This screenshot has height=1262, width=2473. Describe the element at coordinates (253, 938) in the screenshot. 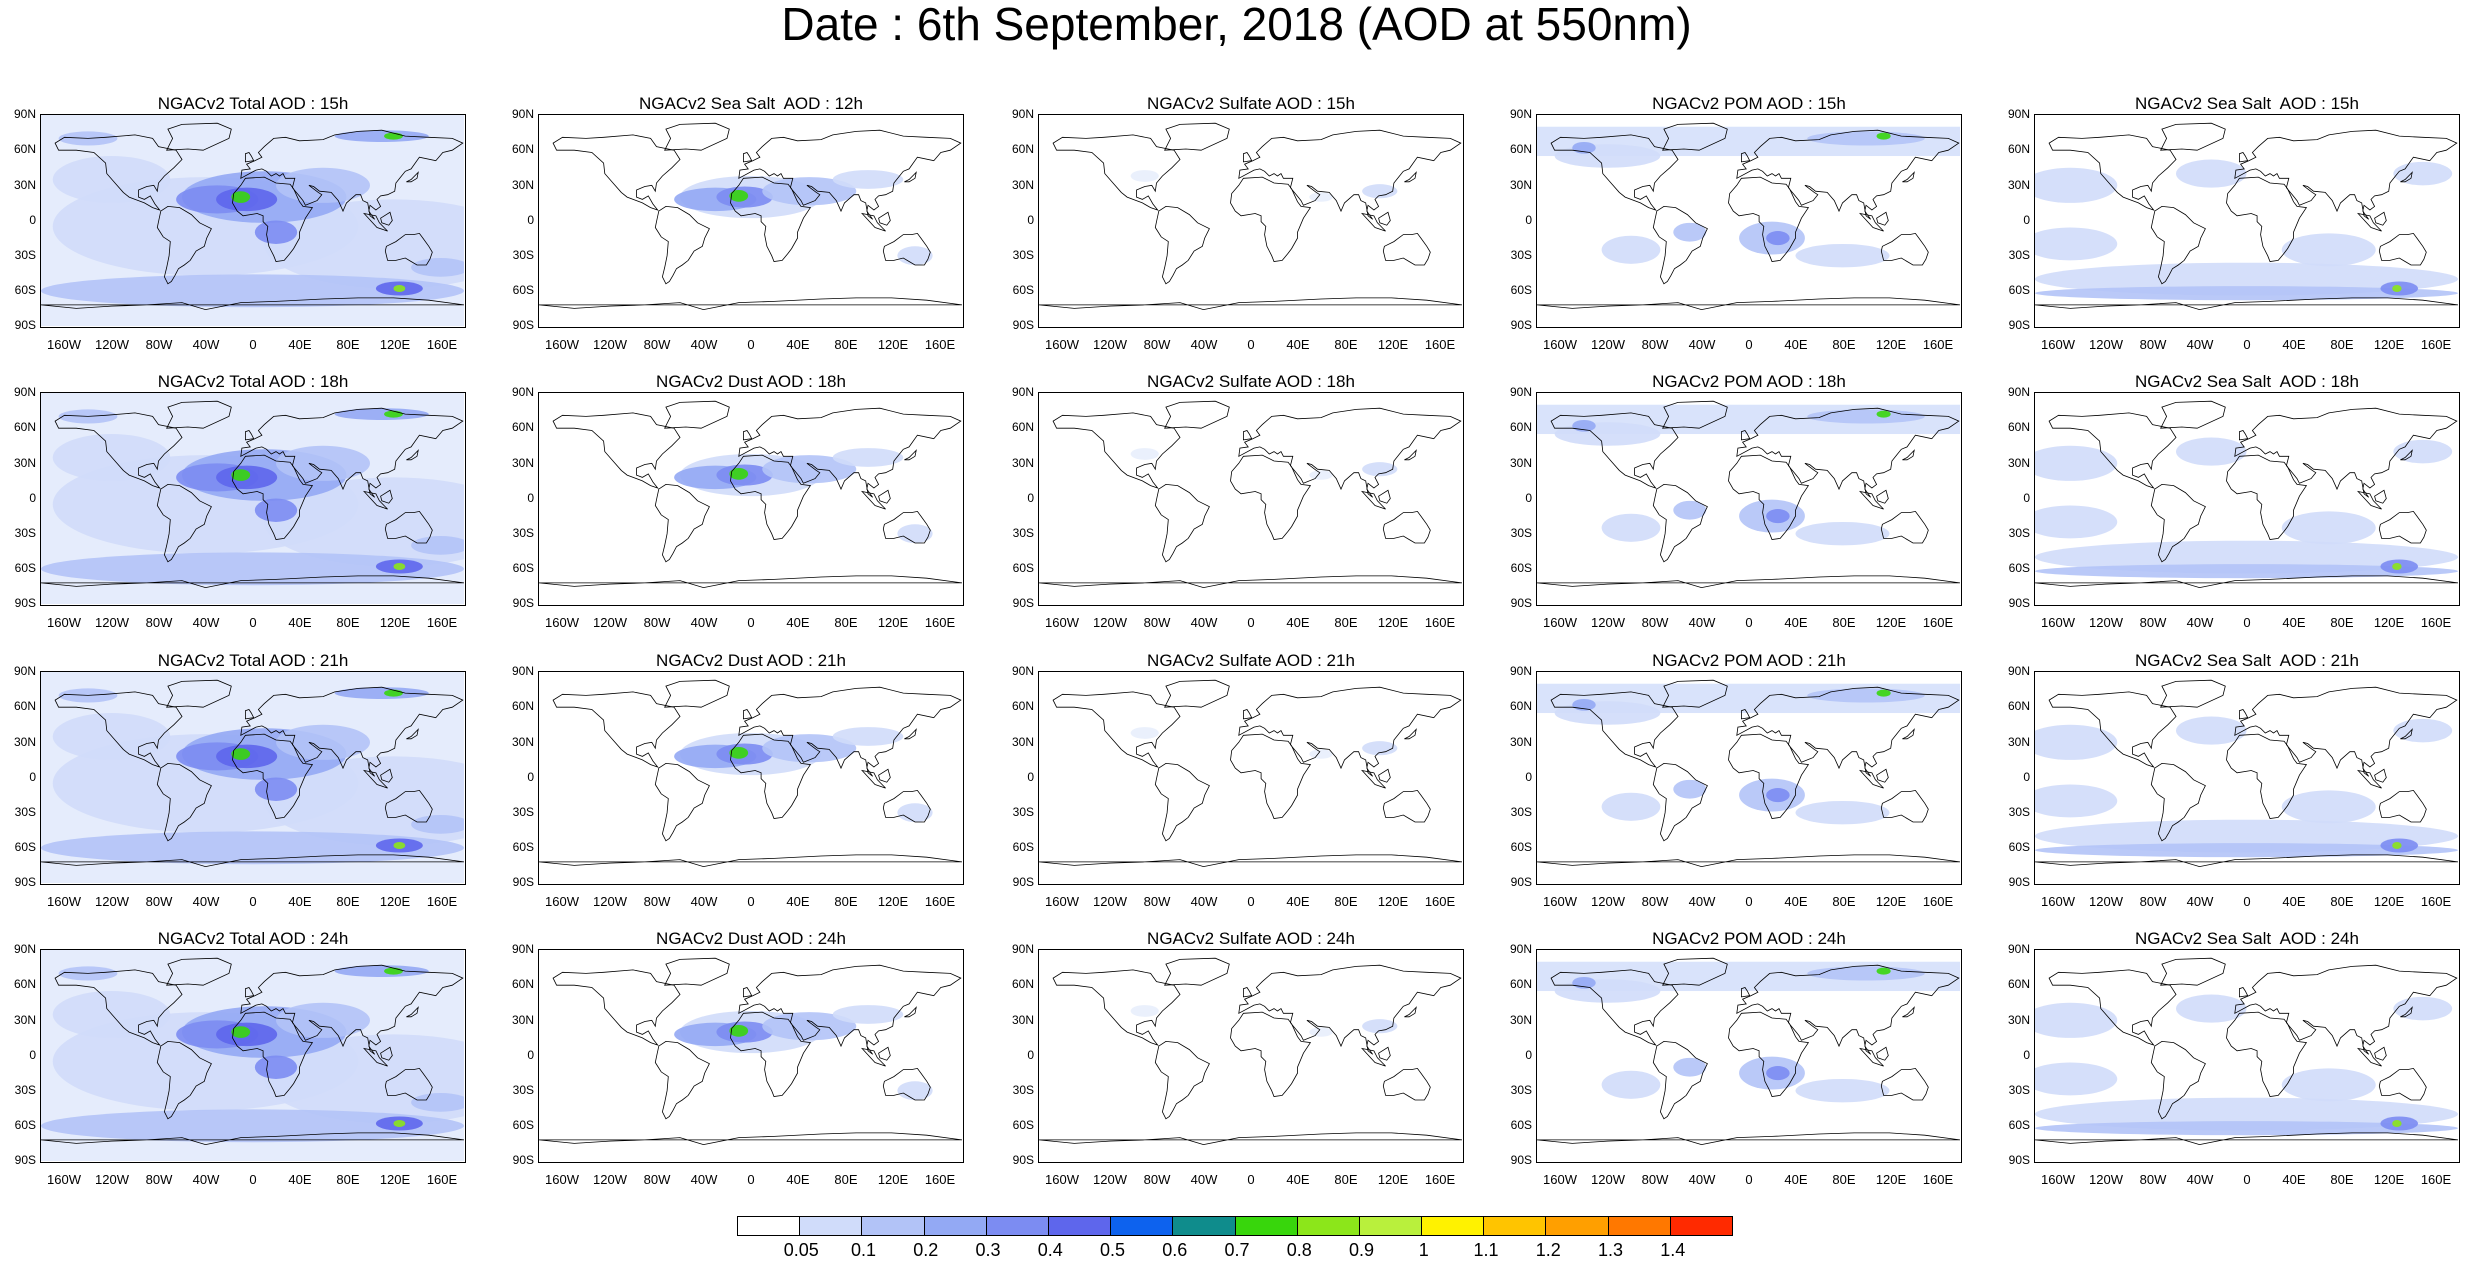

I see `panel-title: NGACv2 Total AOD : 24h` at that location.